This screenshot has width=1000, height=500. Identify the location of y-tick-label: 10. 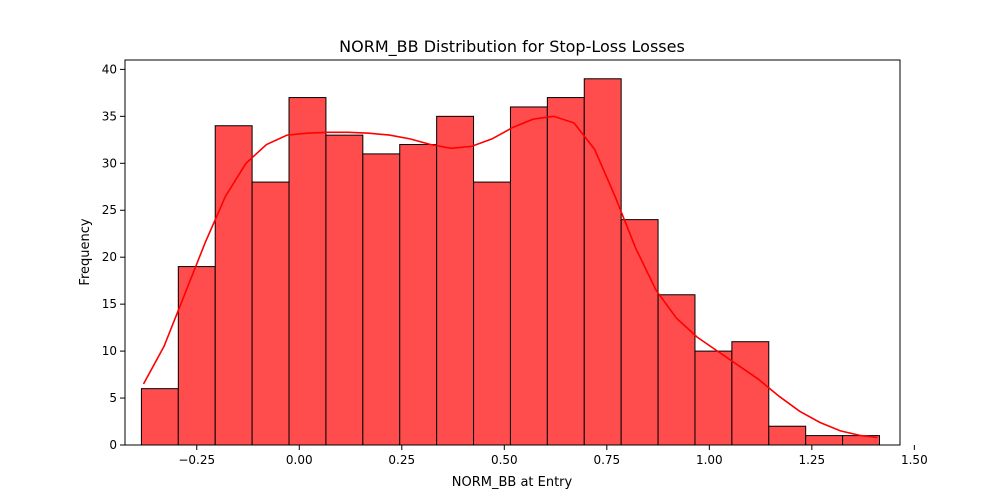
(109, 351).